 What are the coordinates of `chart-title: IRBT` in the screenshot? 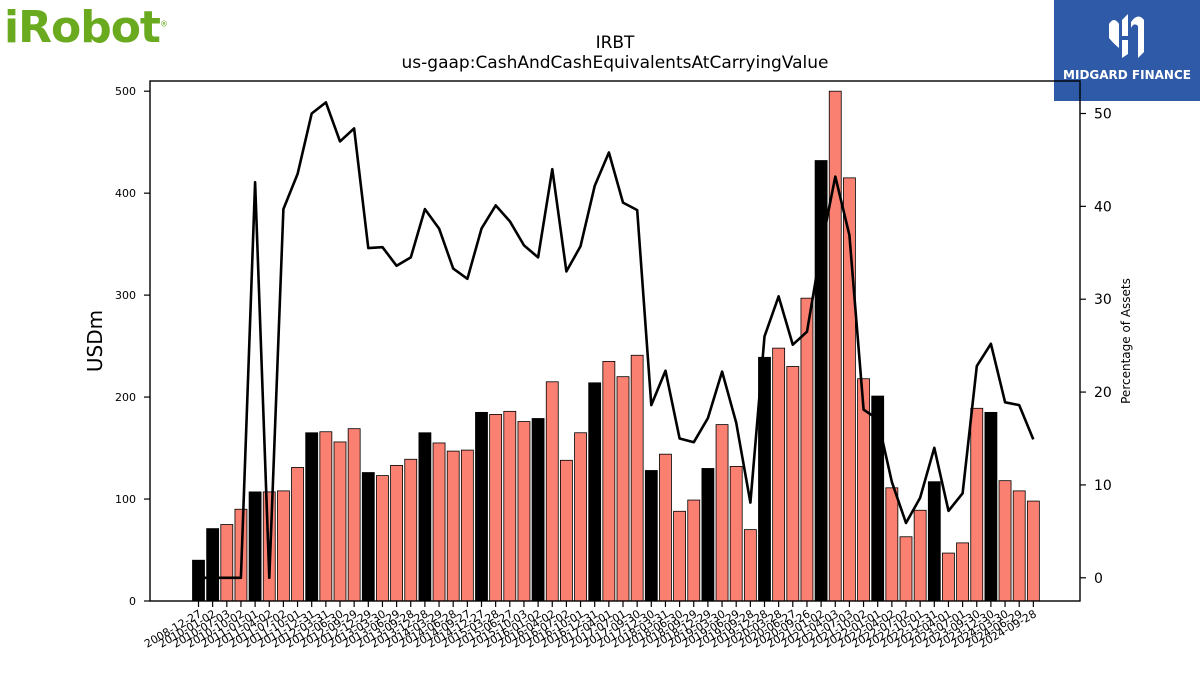 It's located at (615, 43).